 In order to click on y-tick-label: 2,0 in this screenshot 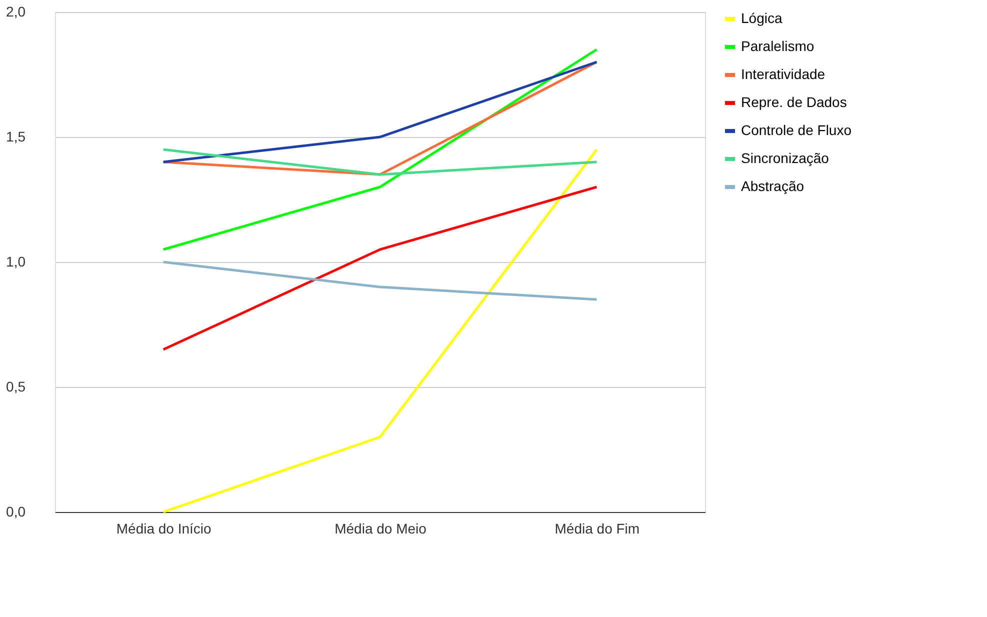, I will do `click(16, 12)`.